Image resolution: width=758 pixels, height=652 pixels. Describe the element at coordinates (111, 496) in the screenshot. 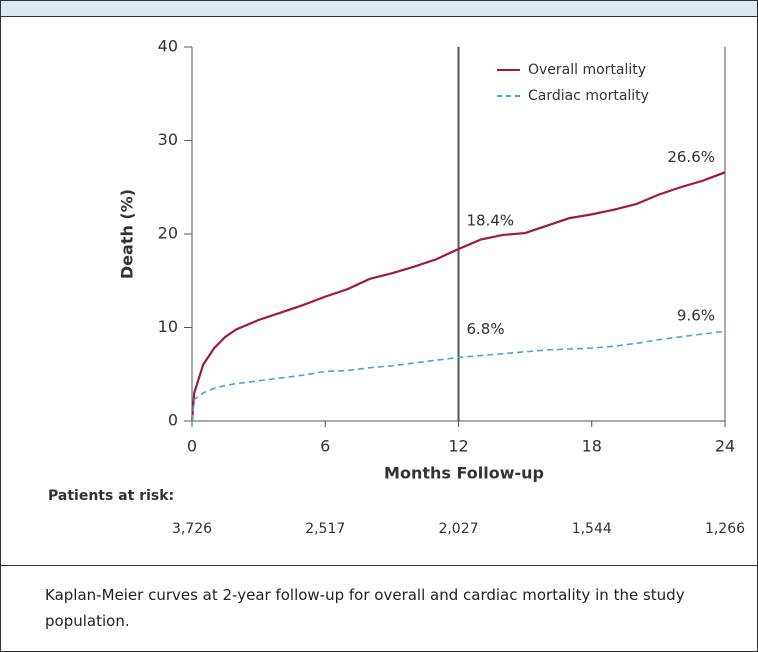

I see `risk-label: Patients at risk:` at that location.